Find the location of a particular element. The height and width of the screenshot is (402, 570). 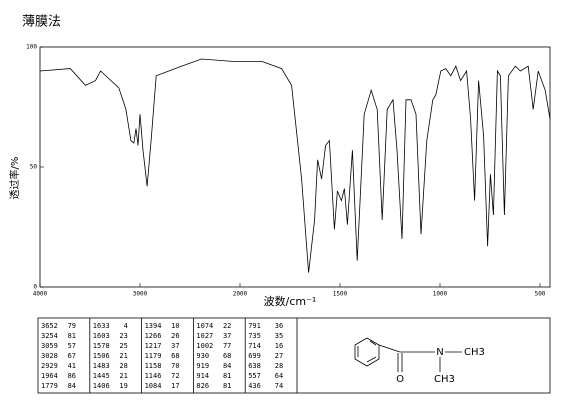

table-cell: 1146 is located at coordinates (153, 376).